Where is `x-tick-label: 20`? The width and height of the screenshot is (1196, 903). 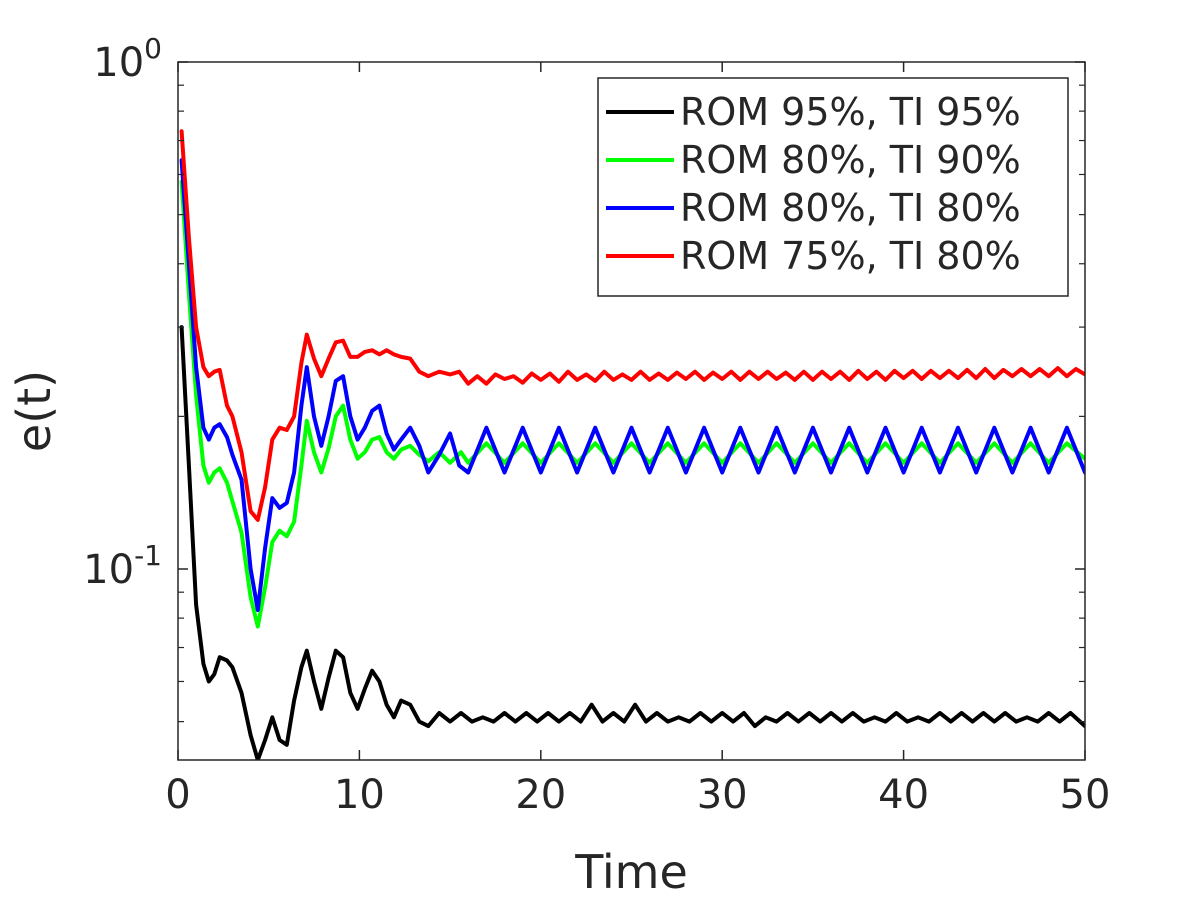
x-tick-label: 20 is located at coordinates (540, 795).